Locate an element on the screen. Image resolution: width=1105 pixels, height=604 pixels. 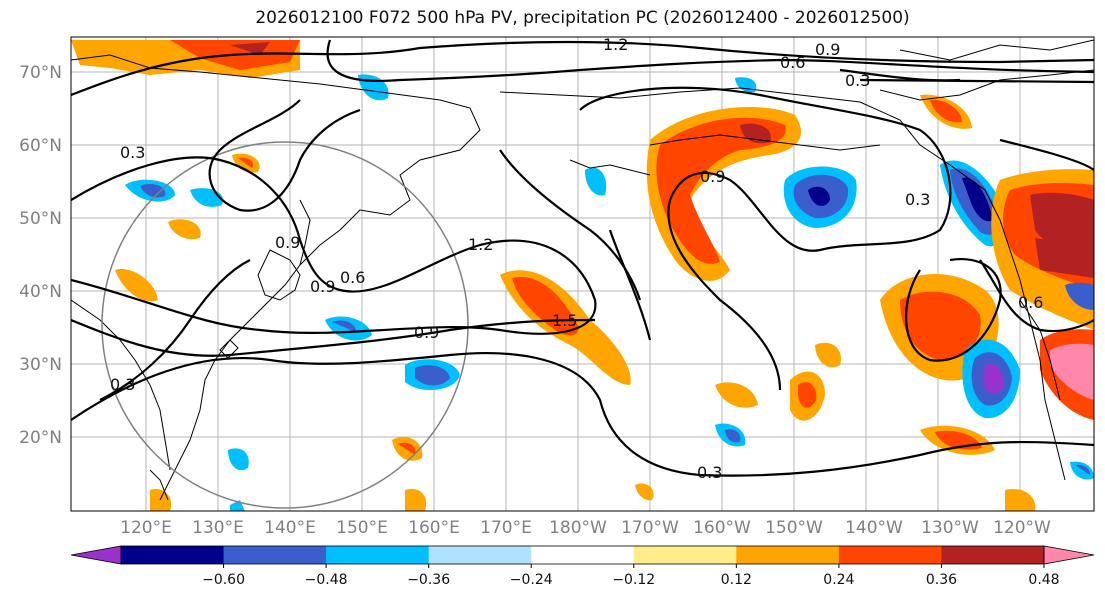
pv-label: 1.5 is located at coordinates (564, 320).